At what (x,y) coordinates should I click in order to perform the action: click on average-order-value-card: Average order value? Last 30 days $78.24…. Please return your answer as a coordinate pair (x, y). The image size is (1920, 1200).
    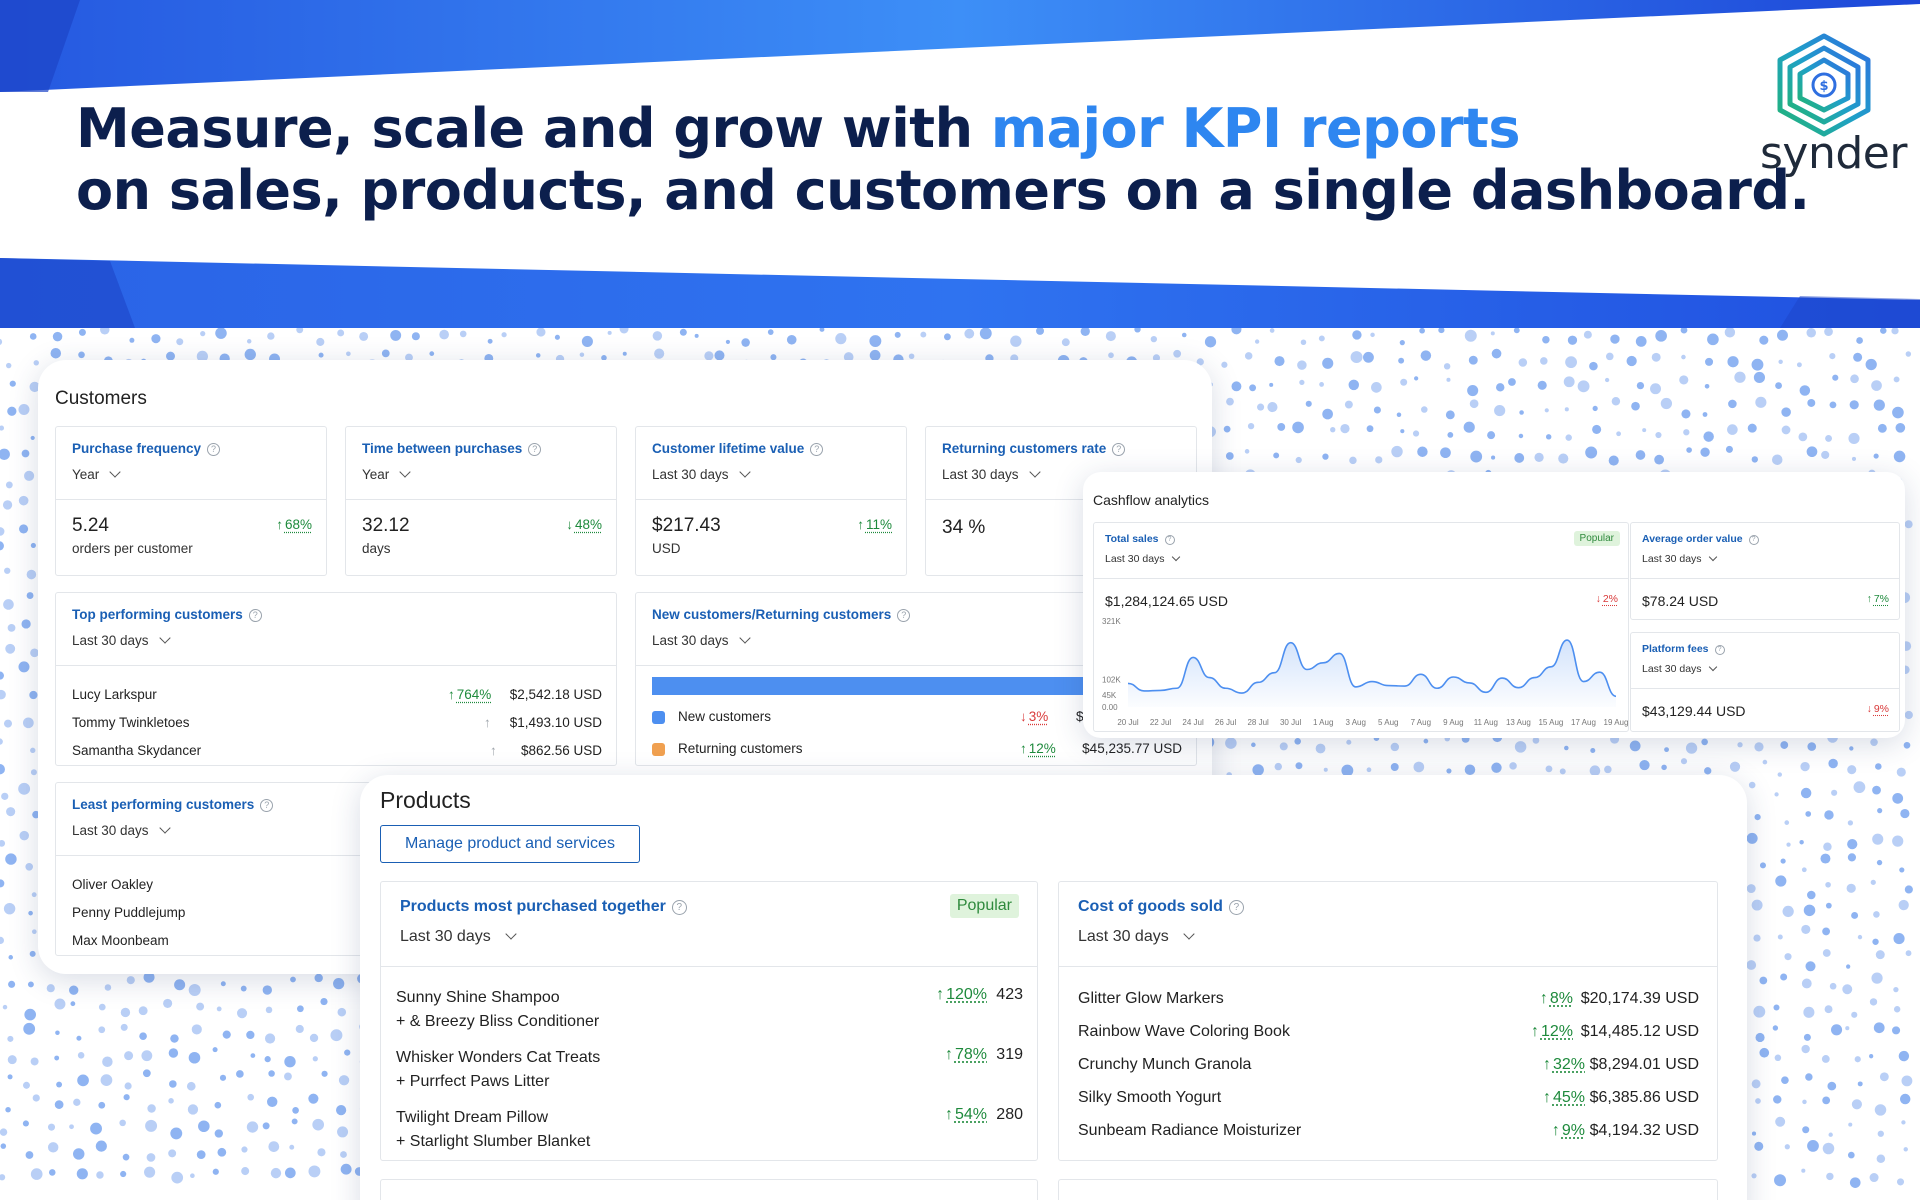
    Looking at the image, I should click on (1765, 571).